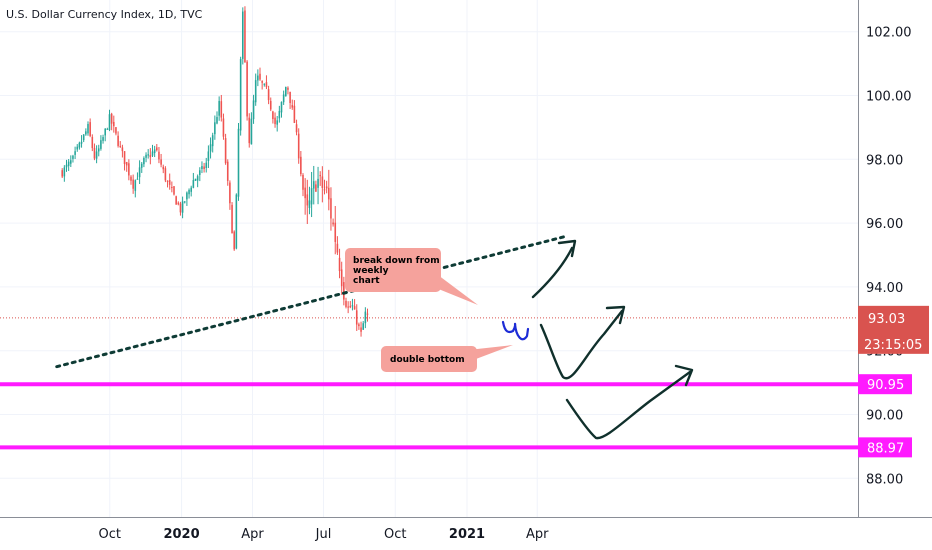 This screenshot has width=932, height=550. I want to click on last-price-tag: 93.03 23:15:05, so click(893, 329).